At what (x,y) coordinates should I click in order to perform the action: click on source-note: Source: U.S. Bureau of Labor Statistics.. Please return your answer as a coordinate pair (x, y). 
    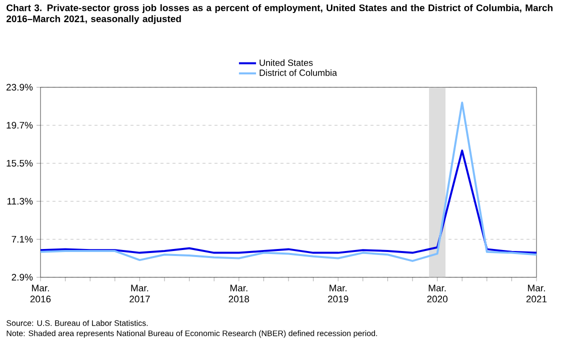
    Looking at the image, I should click on (77, 323).